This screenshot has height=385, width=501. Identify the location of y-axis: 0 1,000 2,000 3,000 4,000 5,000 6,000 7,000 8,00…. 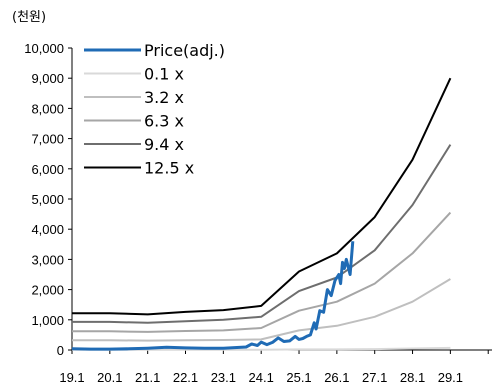
(48, 199).